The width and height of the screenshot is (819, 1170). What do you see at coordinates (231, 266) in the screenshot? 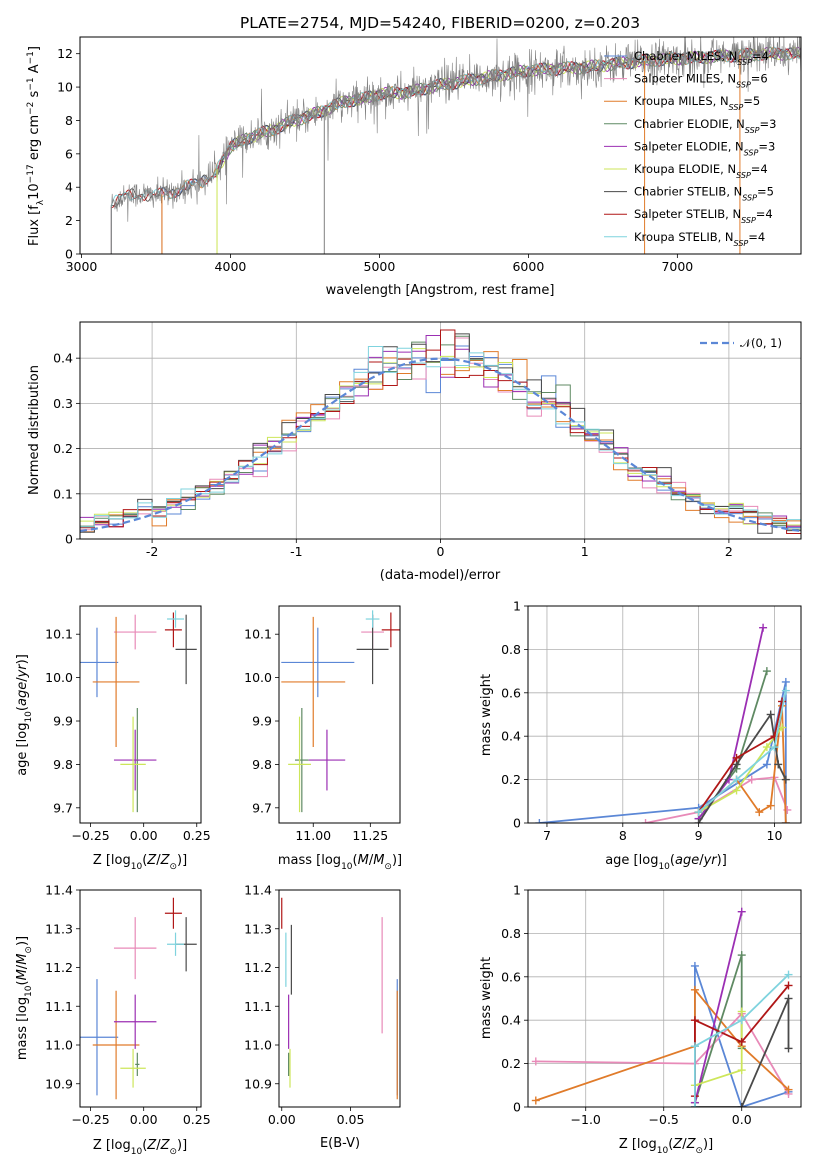
I see `x-tick-label: 4000` at bounding box center [231, 266].